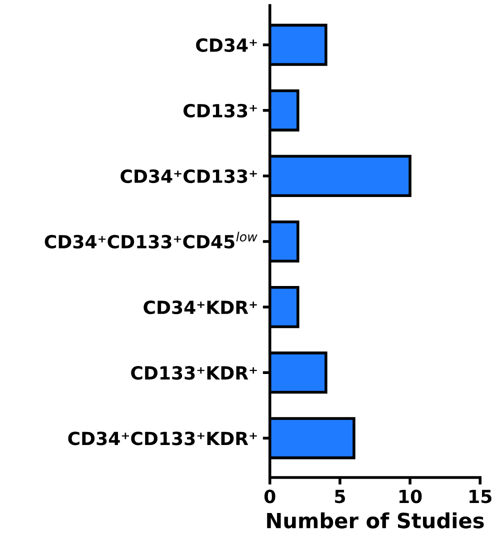  I want to click on y-tick-label: CD34⁺, so click(226, 45).